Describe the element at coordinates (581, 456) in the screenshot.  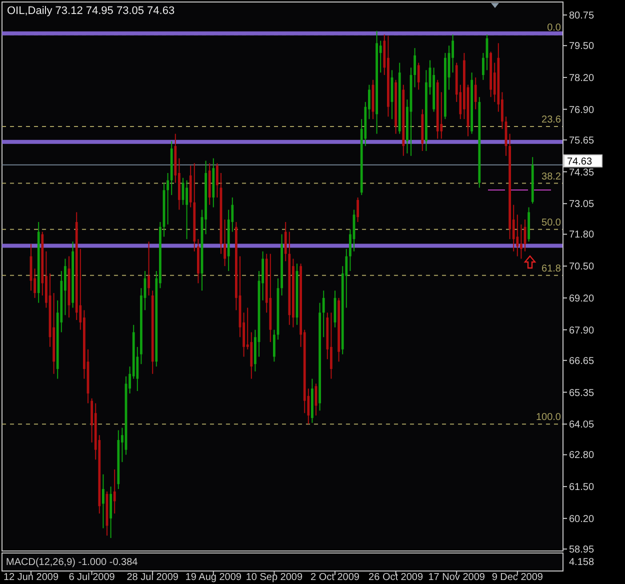
I see `y-tick-label: 62.80` at that location.